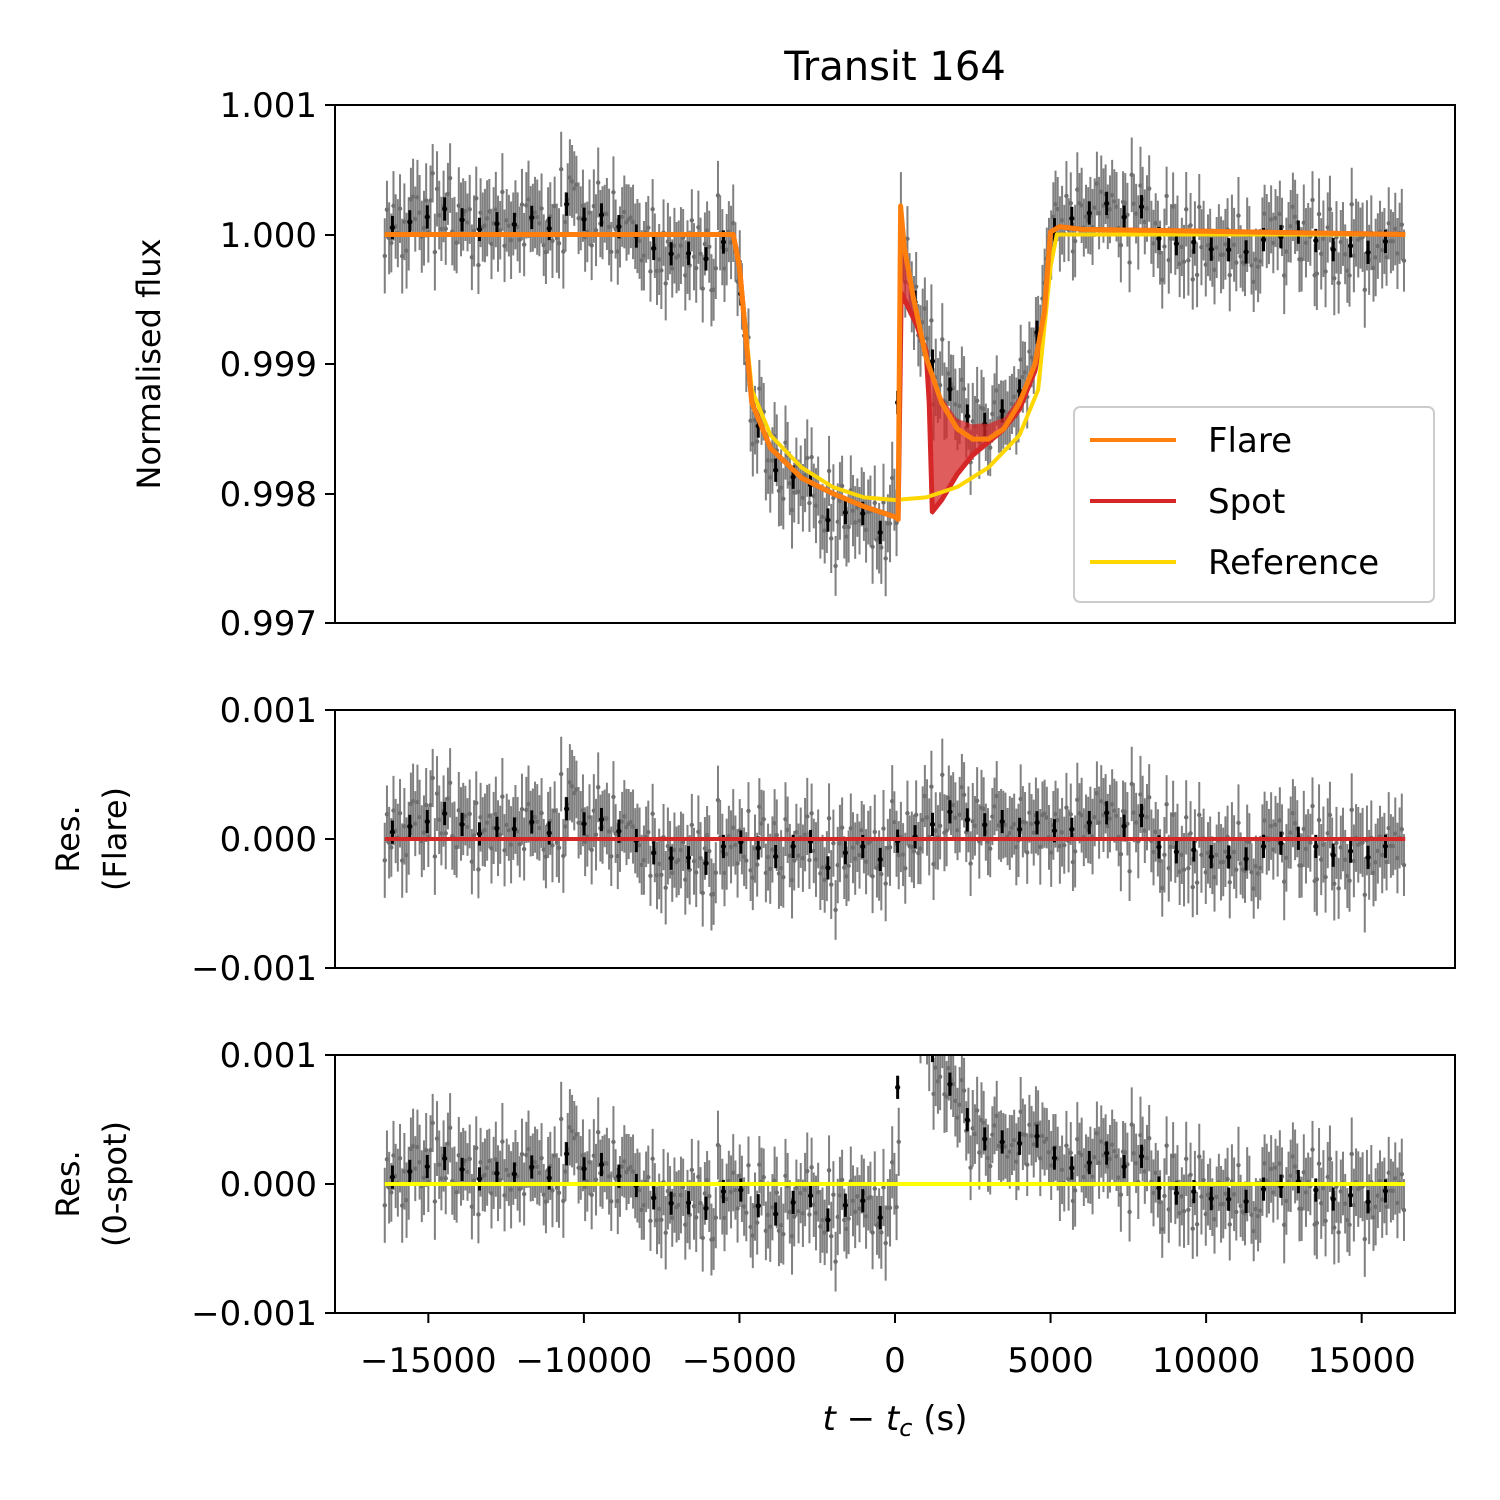 This screenshot has width=1500, height=1500. Describe the element at coordinates (1250, 441) in the screenshot. I see `legend-label-flare: Flare` at that location.